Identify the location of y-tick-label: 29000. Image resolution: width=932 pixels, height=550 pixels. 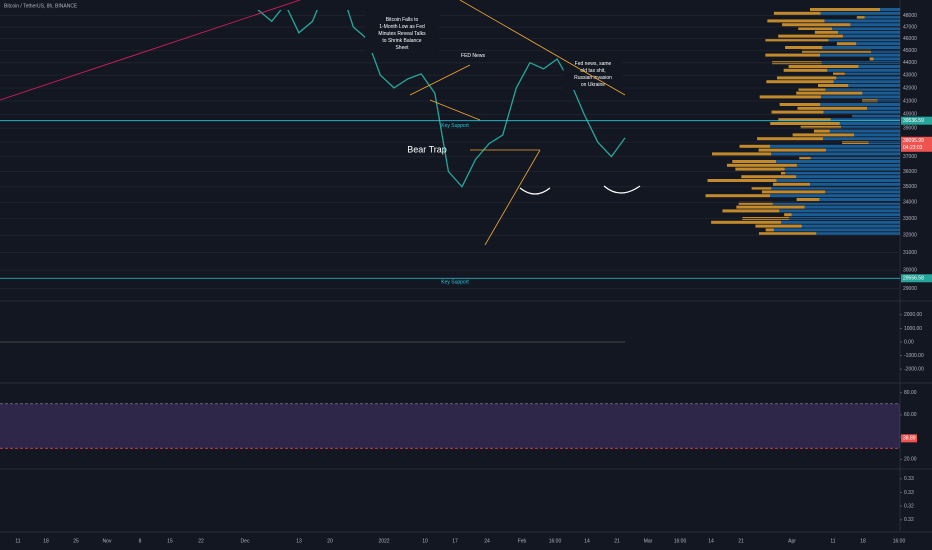
(910, 289).